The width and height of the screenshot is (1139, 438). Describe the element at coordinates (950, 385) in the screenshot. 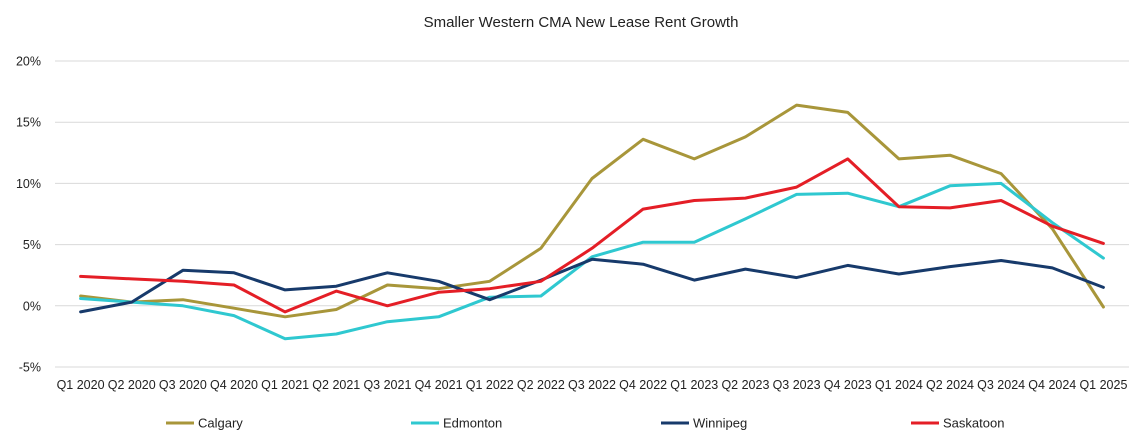

I see `x-tick-label: Q2 2024` at that location.